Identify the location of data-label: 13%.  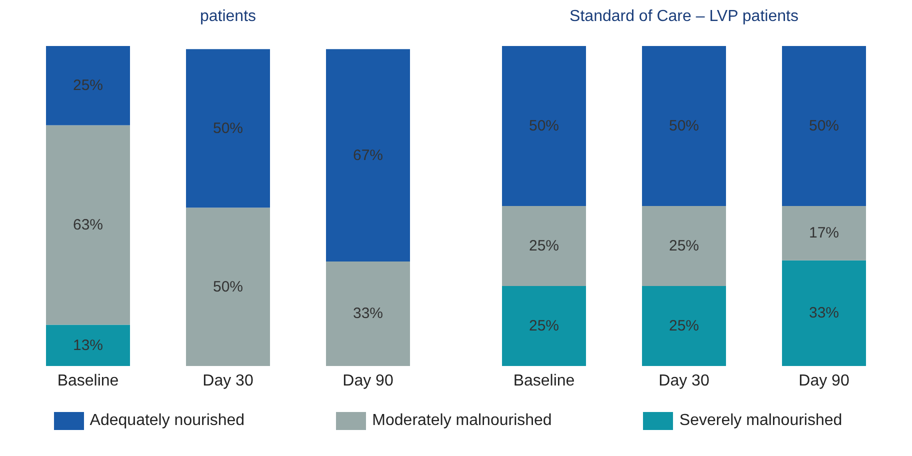
(88, 345).